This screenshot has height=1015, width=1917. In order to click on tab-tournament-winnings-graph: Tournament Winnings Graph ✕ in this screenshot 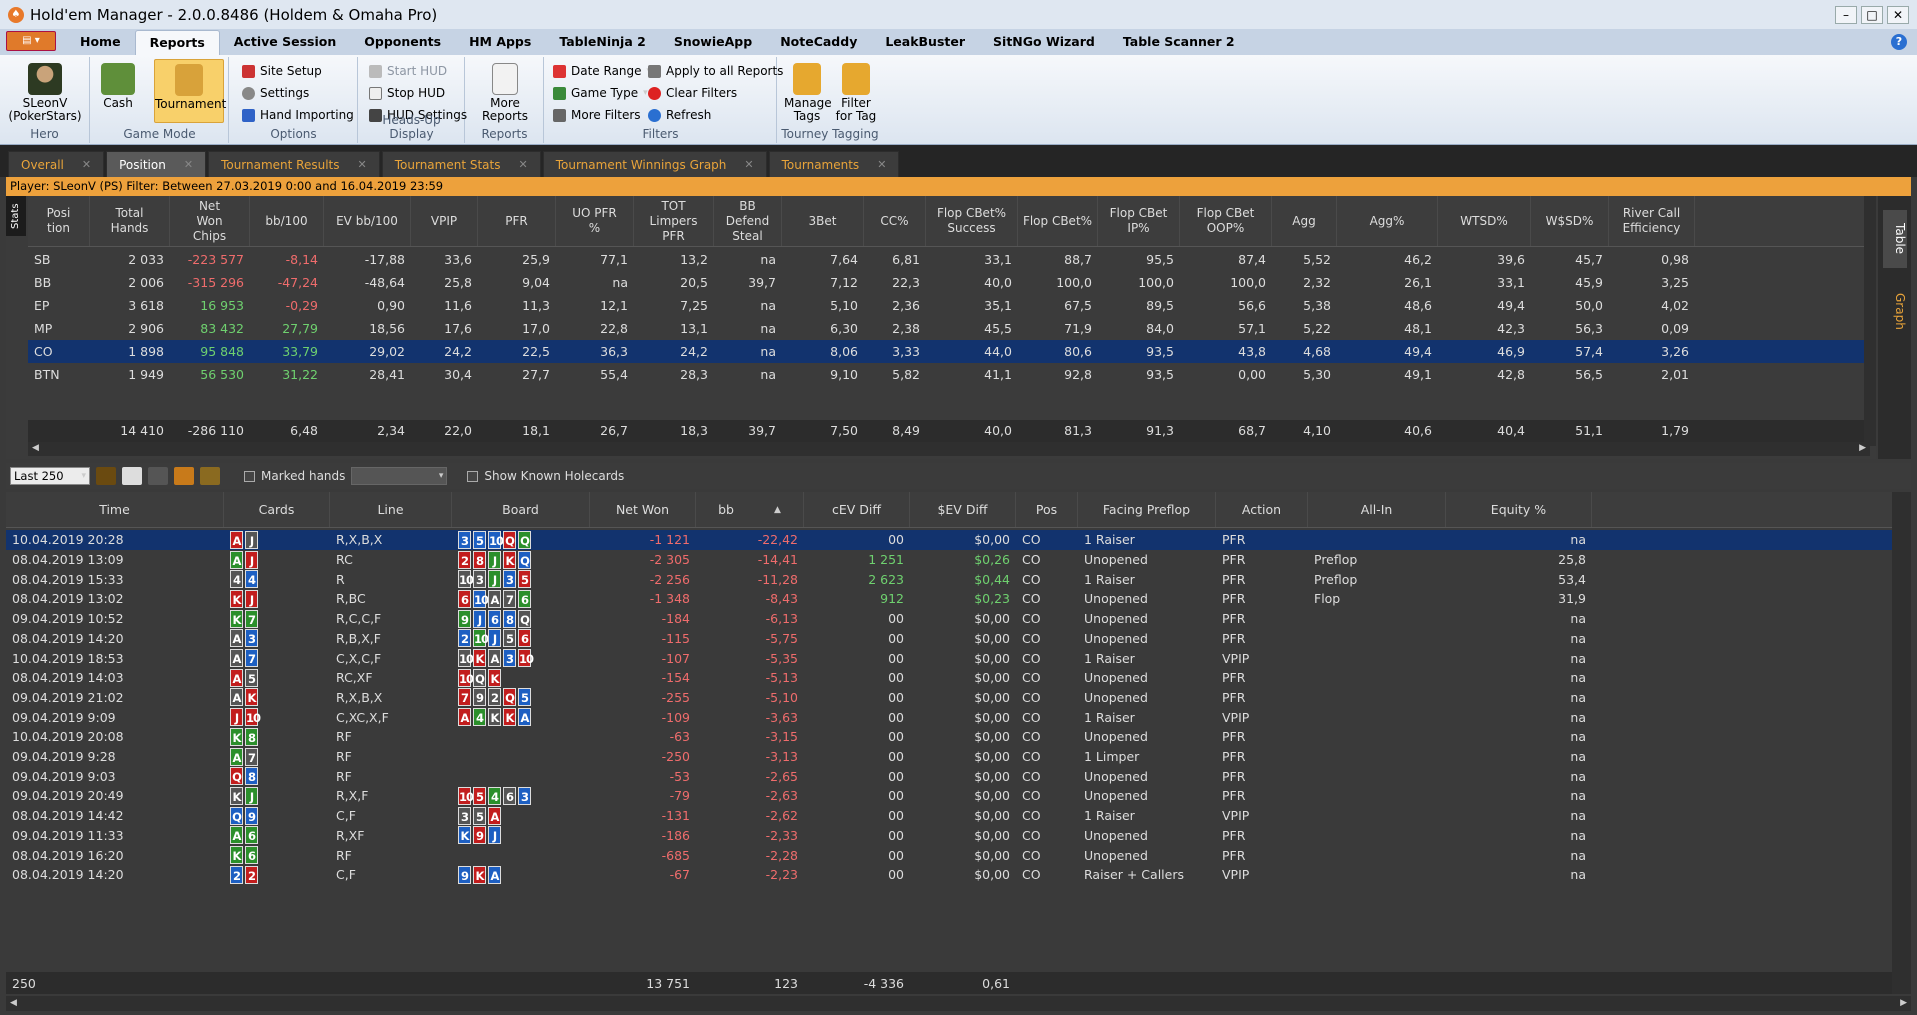, I will do `click(654, 164)`.